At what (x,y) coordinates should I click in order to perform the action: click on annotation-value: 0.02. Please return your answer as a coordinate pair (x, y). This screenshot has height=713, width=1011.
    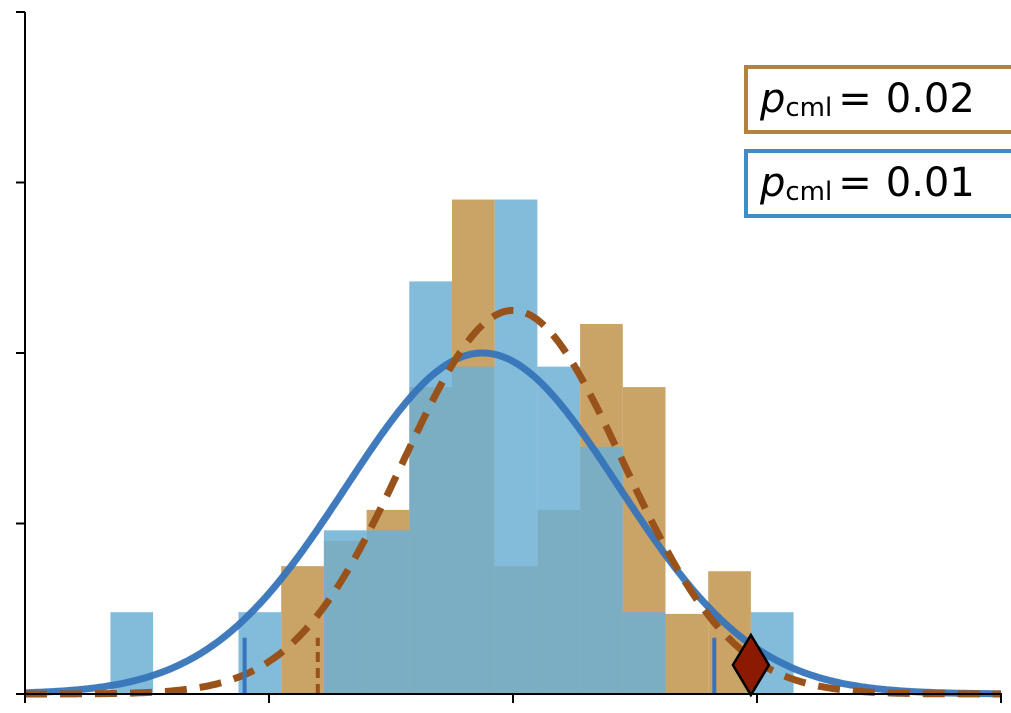
    Looking at the image, I should click on (930, 99).